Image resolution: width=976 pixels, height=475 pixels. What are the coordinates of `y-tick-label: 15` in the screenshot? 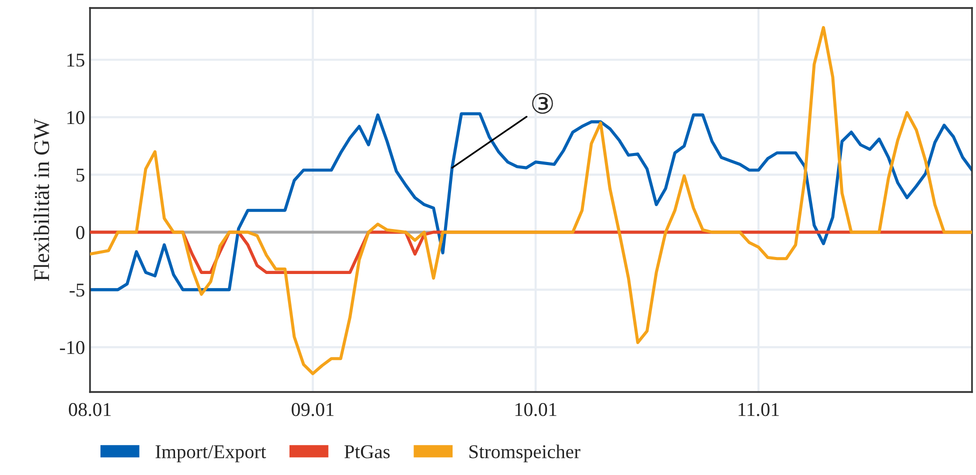 It's located at (75, 60).